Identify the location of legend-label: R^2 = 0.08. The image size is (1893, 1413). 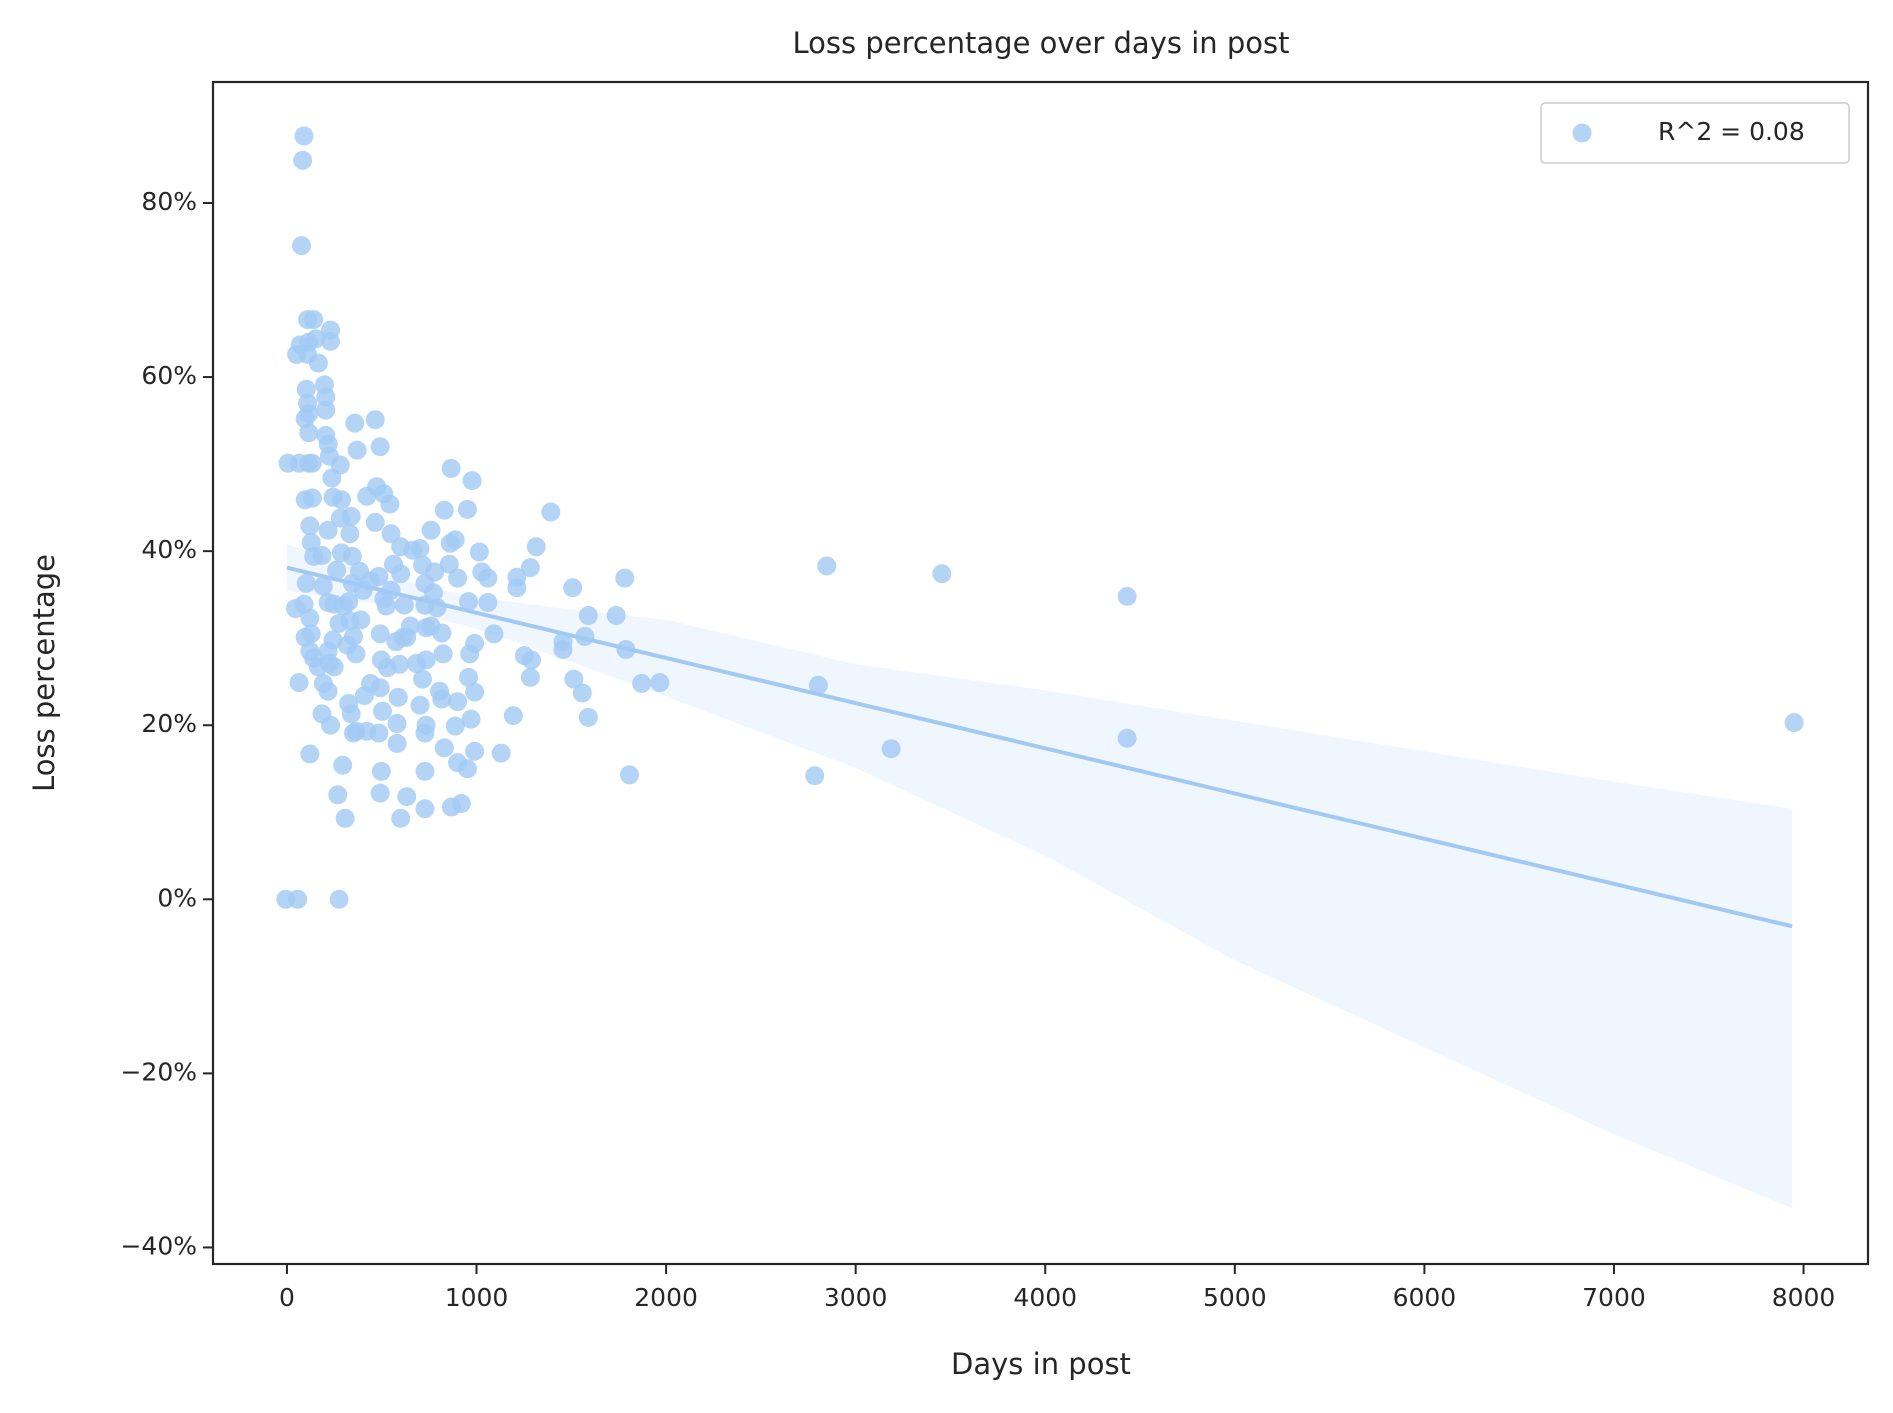
(1731, 131).